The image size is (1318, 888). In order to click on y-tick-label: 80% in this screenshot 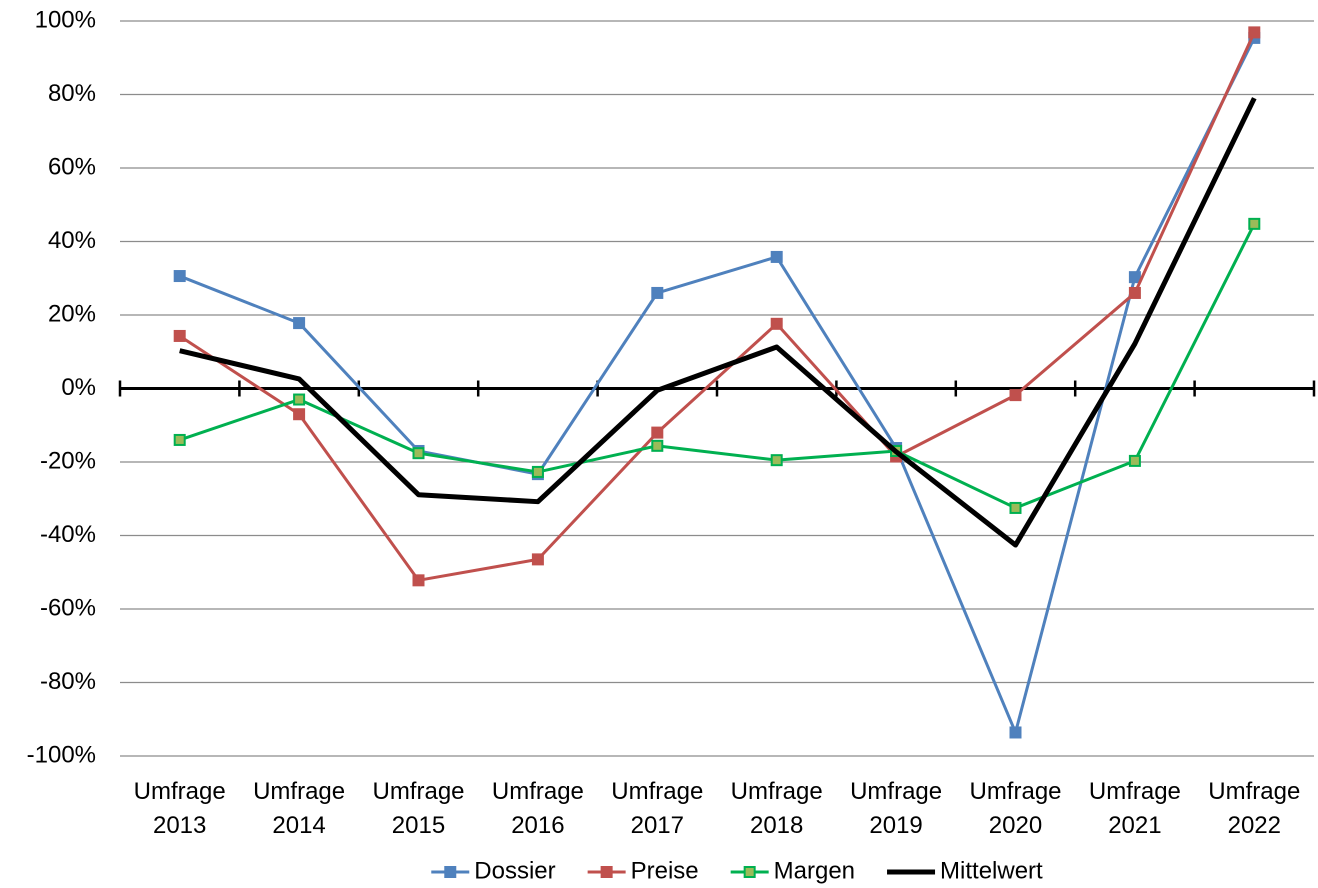, I will do `click(72, 93)`.